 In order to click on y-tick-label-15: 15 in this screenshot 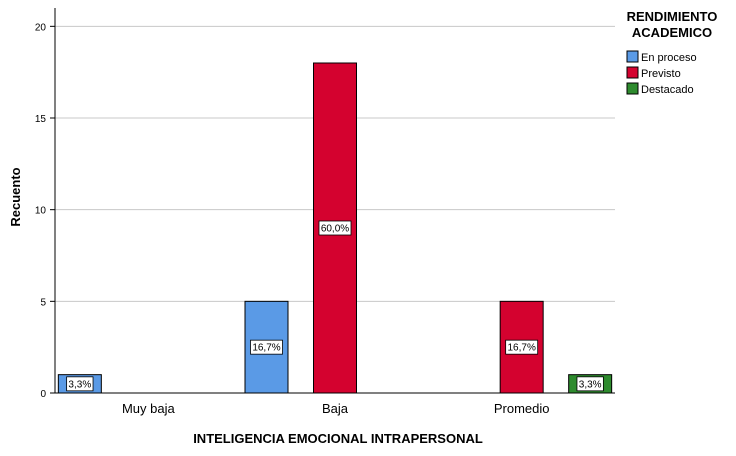, I will do `click(41, 119)`.